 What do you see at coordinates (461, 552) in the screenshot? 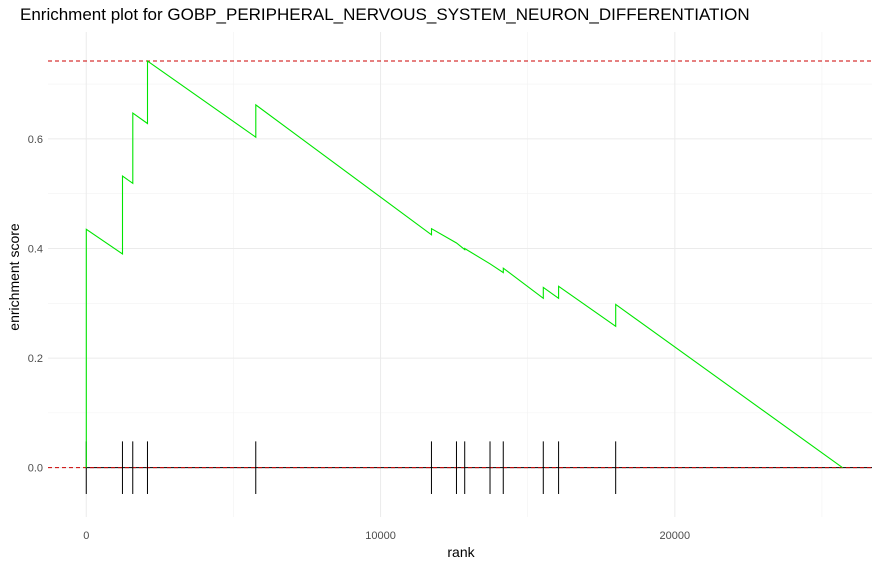
I see `x-axis-title: rank` at bounding box center [461, 552].